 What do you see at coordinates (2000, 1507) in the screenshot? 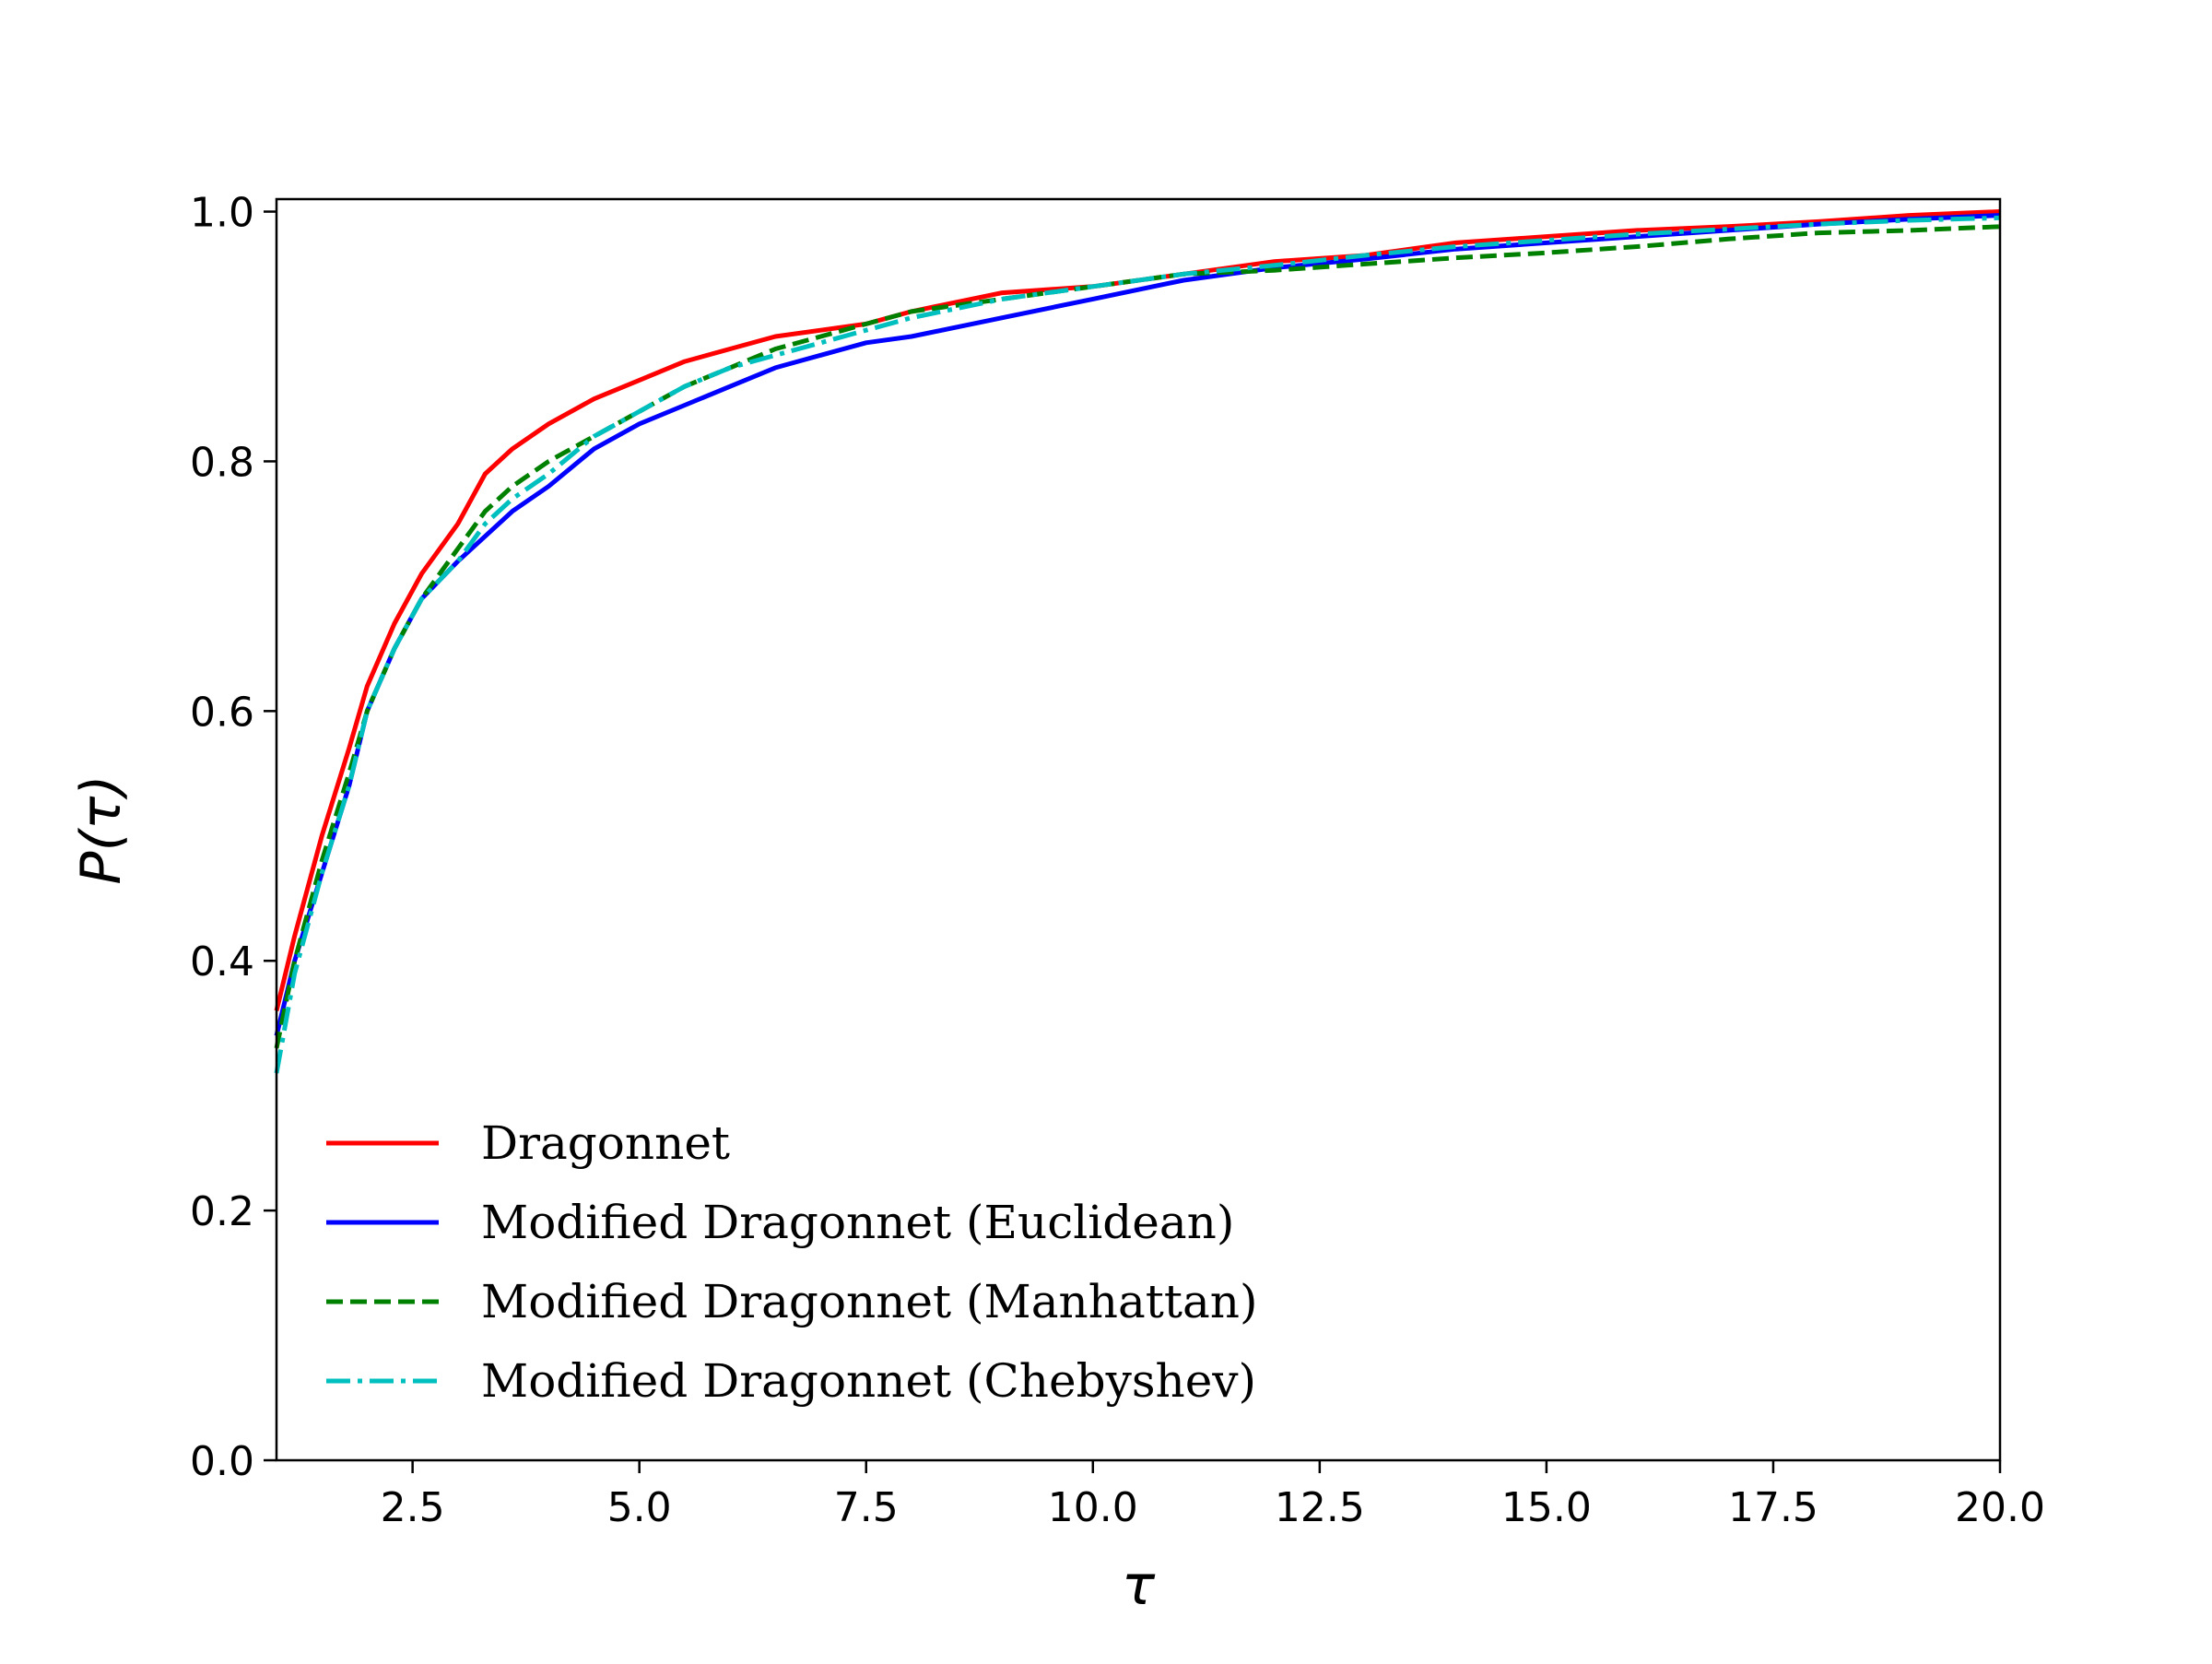
I see `x-tick-label: 20.0` at bounding box center [2000, 1507].